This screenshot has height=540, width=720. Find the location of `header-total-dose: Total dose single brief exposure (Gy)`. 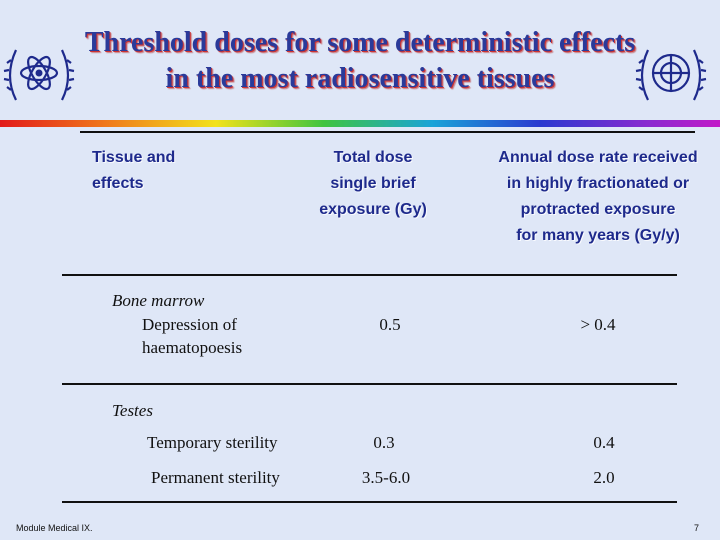

header-total-dose: Total dose single brief exposure (Gy) is located at coordinates (373, 183).